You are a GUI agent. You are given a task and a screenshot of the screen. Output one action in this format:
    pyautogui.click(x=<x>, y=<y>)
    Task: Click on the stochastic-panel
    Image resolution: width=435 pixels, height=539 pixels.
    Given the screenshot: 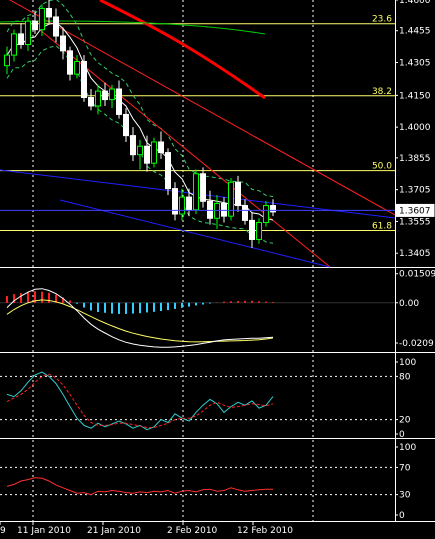 What is the action you would take?
    pyautogui.click(x=197, y=401)
    